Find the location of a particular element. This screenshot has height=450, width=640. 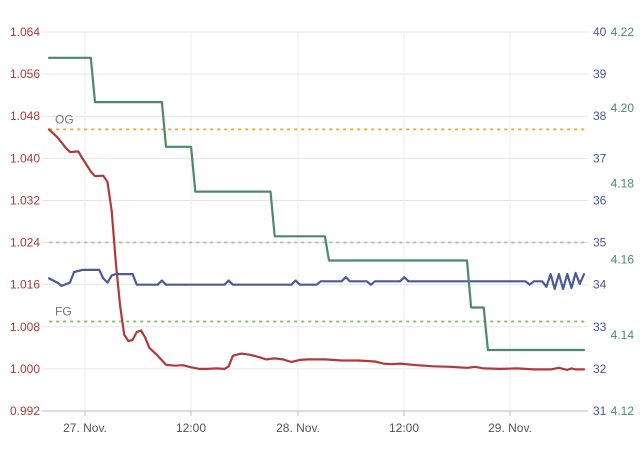

y-left-tick-label: 1.056 is located at coordinates (25, 74).